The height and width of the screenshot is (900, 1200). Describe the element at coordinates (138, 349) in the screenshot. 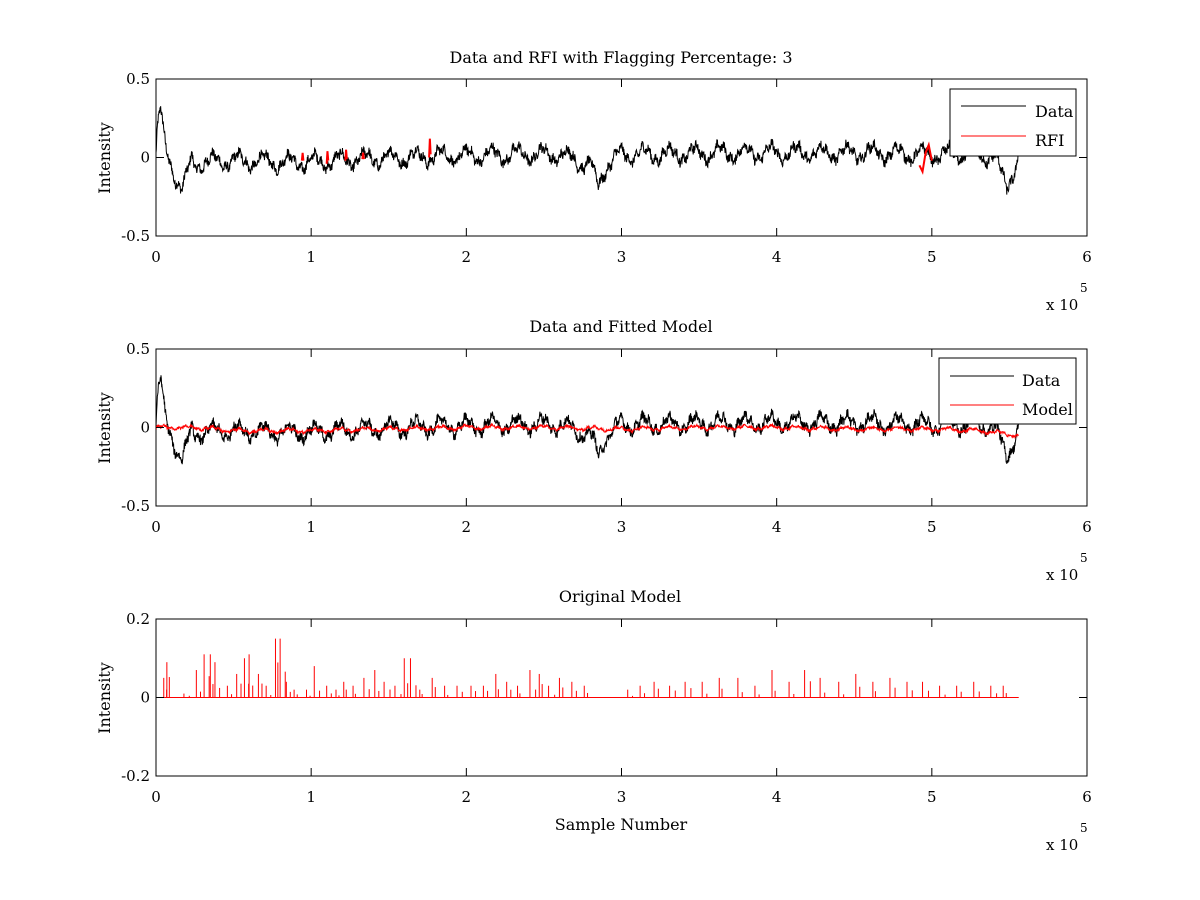

I see `panel-fitted-ytick-label: 0.5` at that location.